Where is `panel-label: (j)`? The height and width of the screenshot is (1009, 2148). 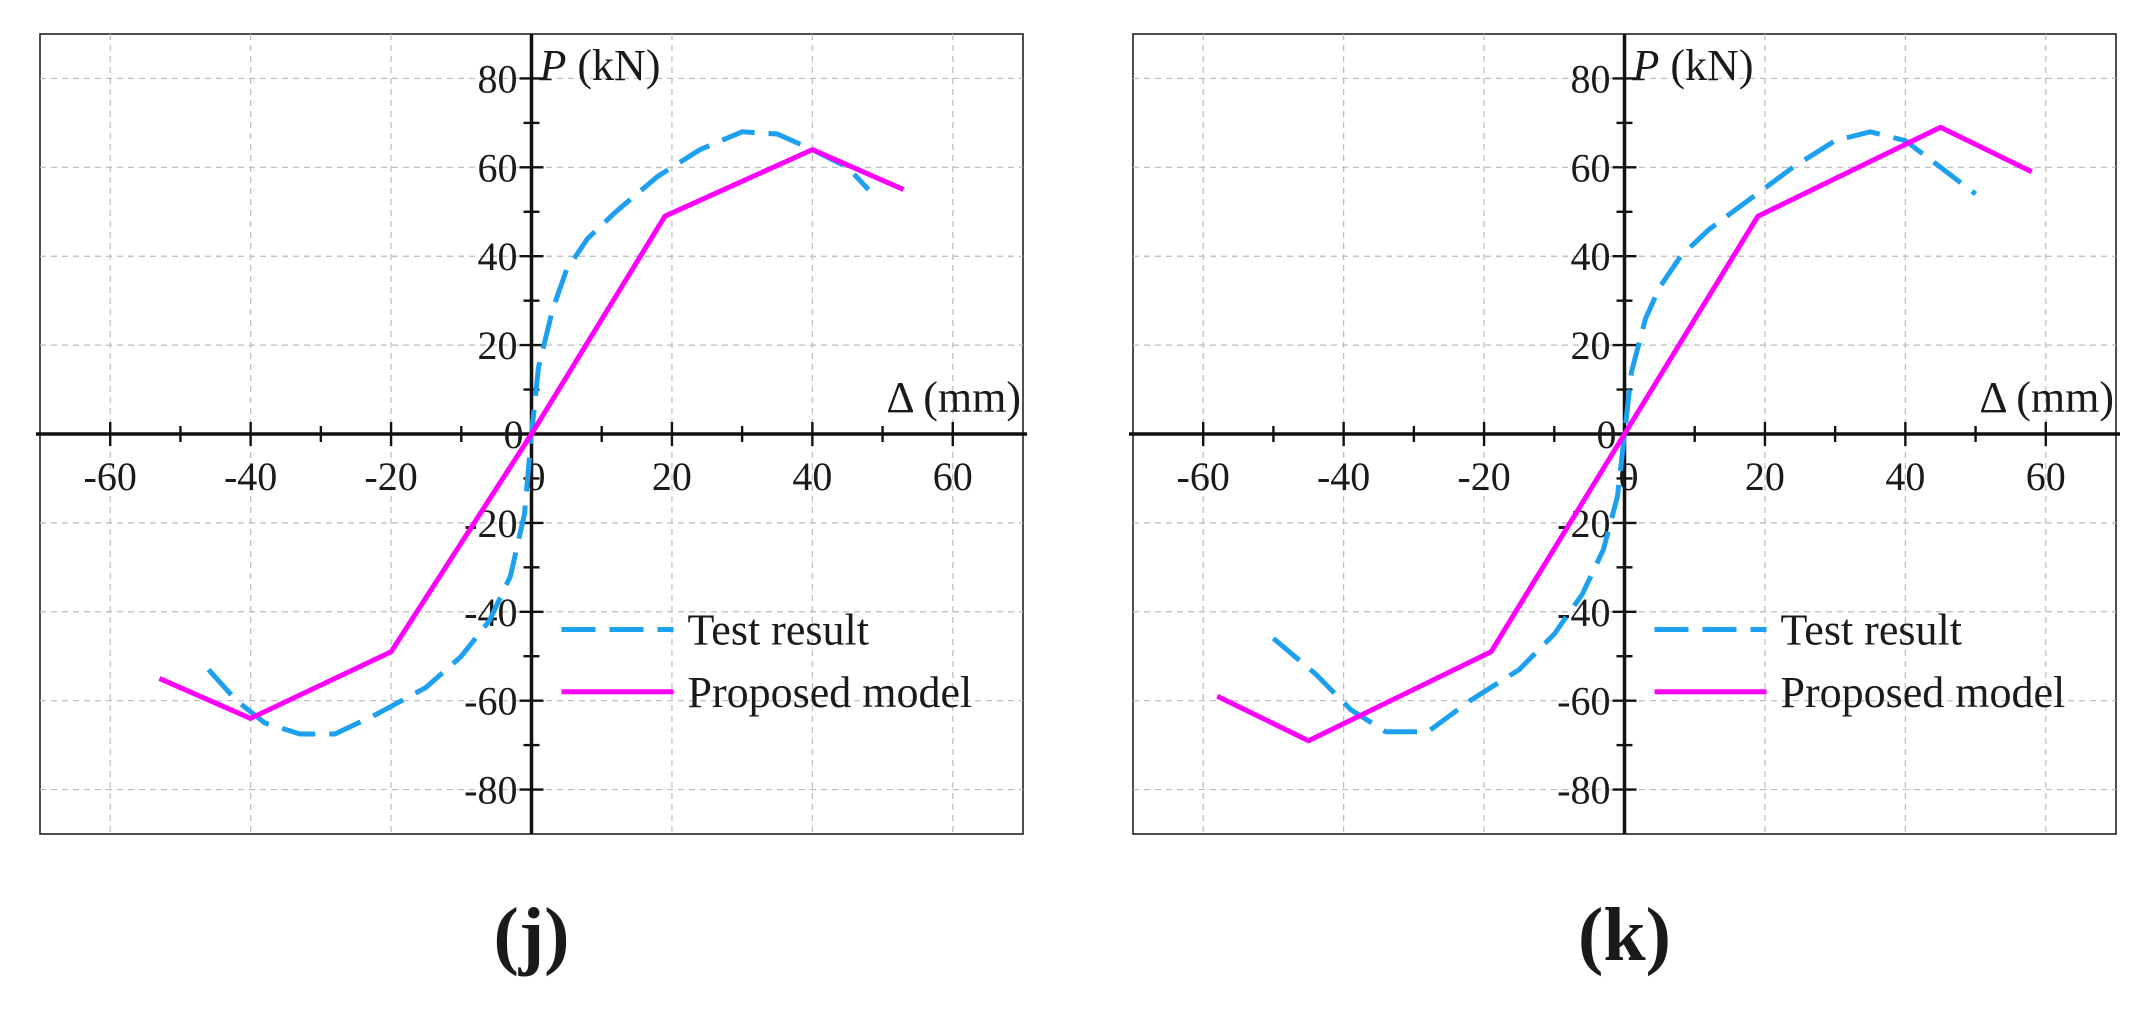
panel-label: (j) is located at coordinates (532, 935).